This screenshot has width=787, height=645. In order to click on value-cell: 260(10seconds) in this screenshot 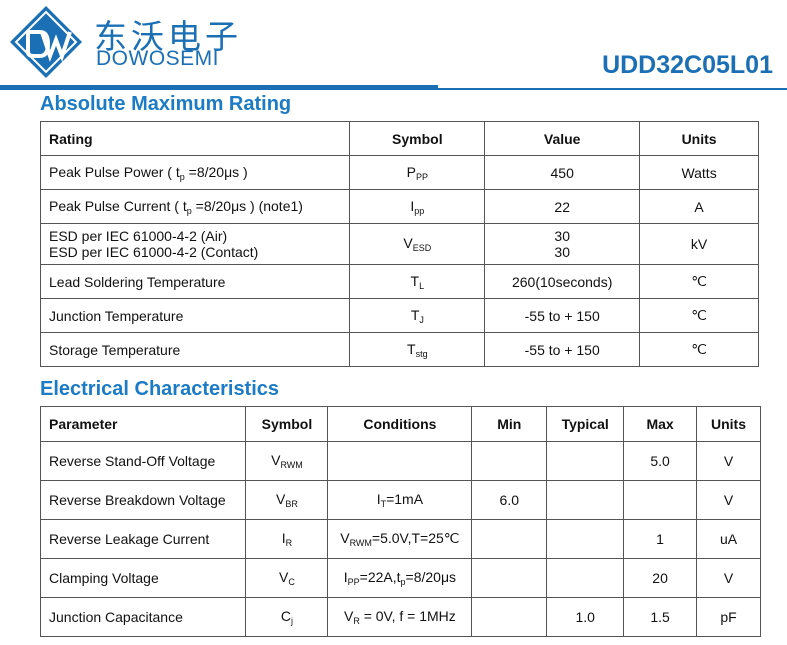, I will do `click(562, 281)`.